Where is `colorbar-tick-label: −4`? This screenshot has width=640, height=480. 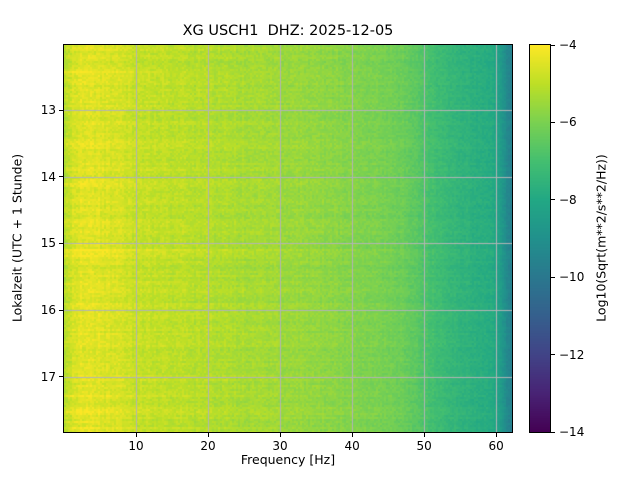 colorbar-tick-label: −4 is located at coordinates (568, 45).